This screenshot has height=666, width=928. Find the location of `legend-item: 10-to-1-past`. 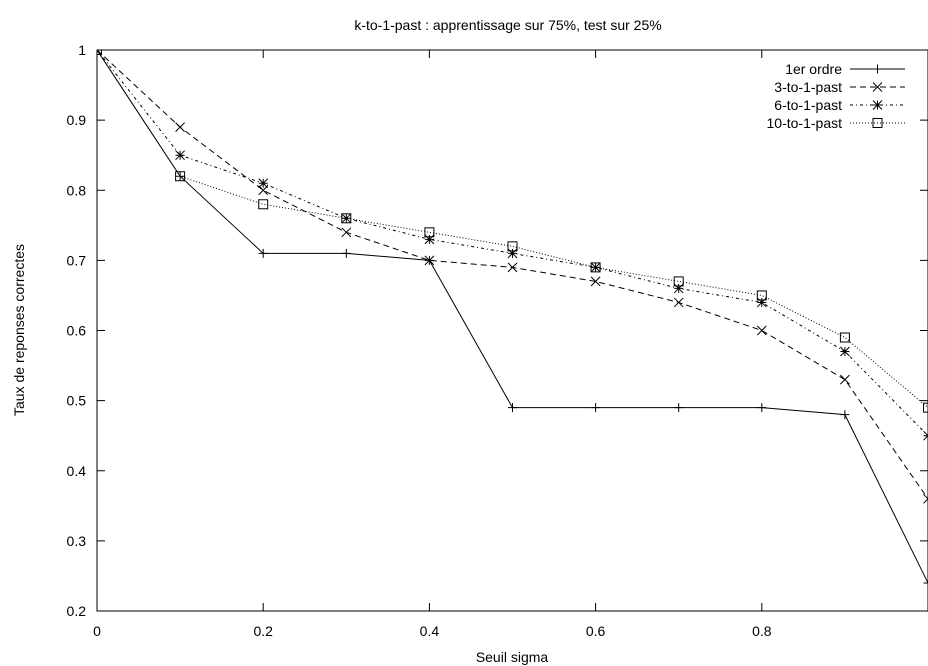

legend-item: 10-to-1-past is located at coordinates (836, 123).